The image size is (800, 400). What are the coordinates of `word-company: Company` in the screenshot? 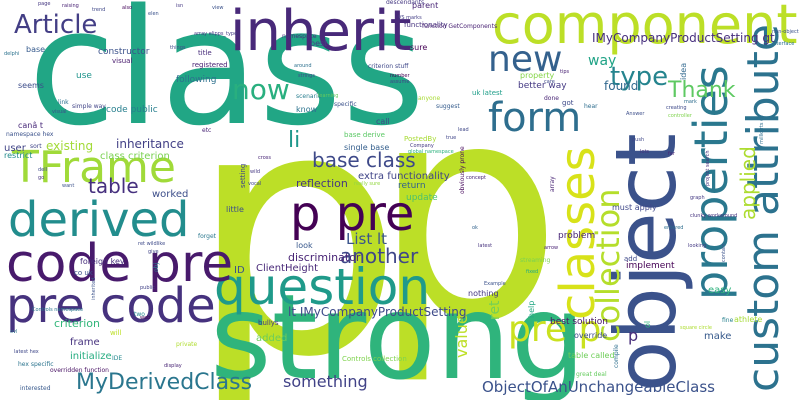 It's located at (422, 146).